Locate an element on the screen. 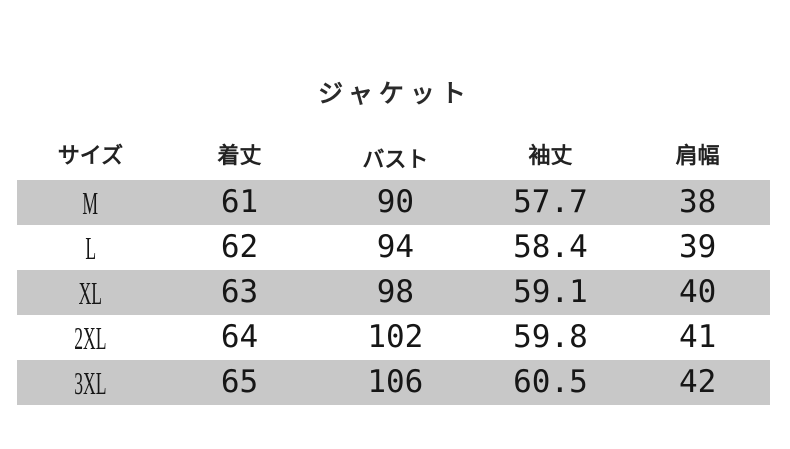 The height and width of the screenshot is (449, 790). size-value: L is located at coordinates (90, 247).